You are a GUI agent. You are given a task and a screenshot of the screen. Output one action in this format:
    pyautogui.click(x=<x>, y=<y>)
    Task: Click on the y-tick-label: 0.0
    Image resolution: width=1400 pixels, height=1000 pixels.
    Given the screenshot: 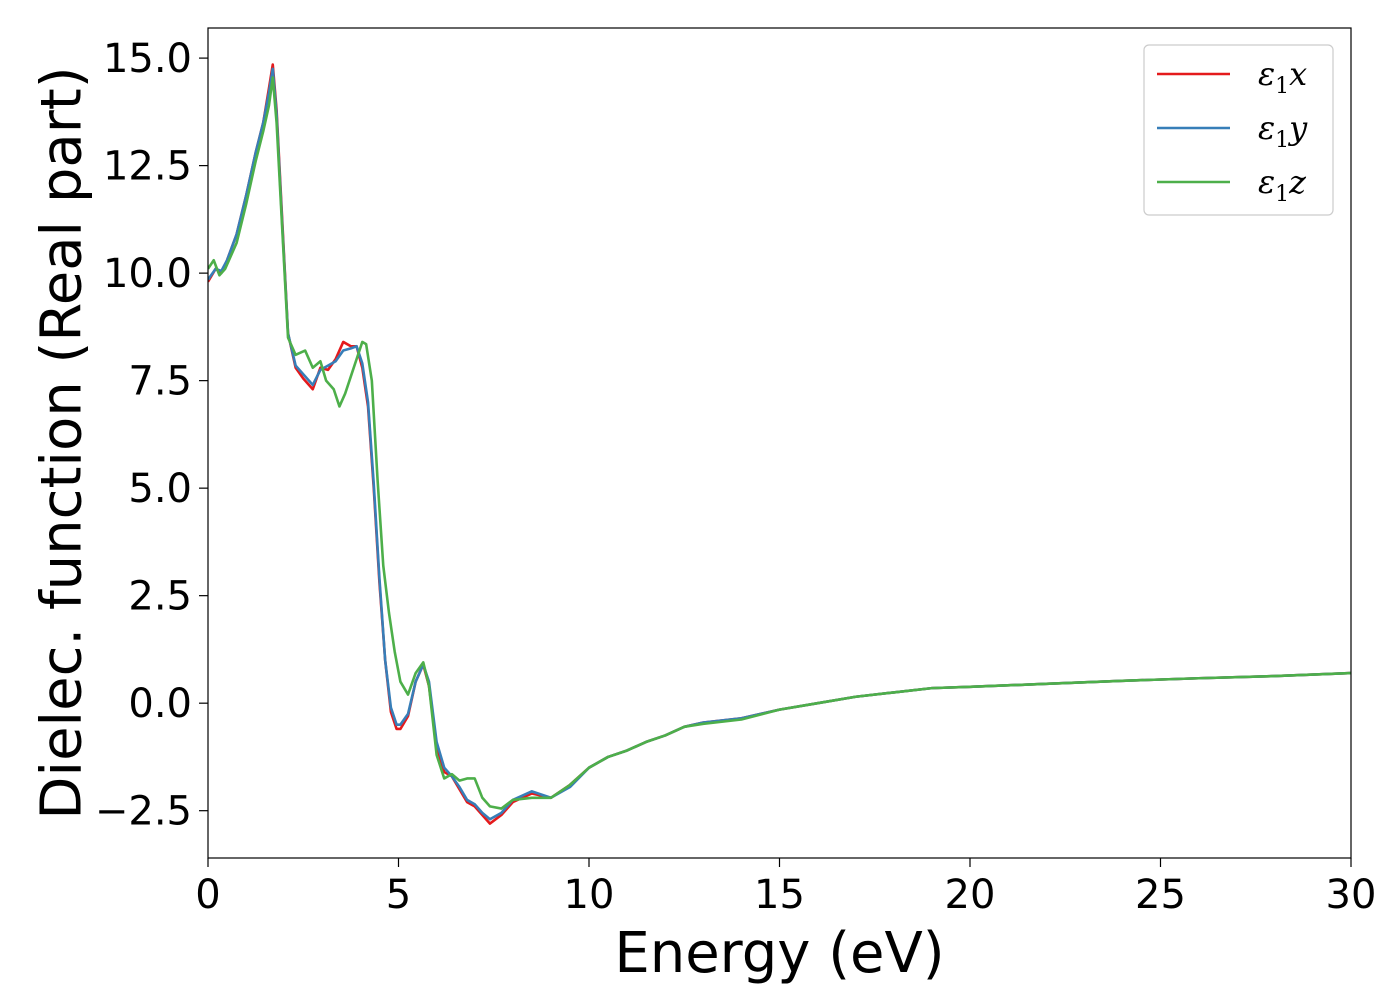 What is the action you would take?
    pyautogui.click(x=160, y=704)
    